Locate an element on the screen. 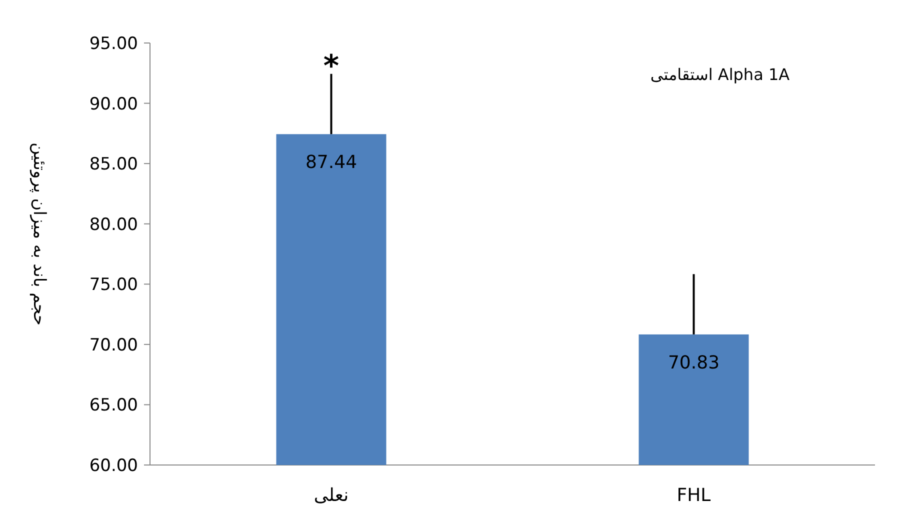 The width and height of the screenshot is (897, 529). y-tick-label: 95.00 is located at coordinates (113, 44).